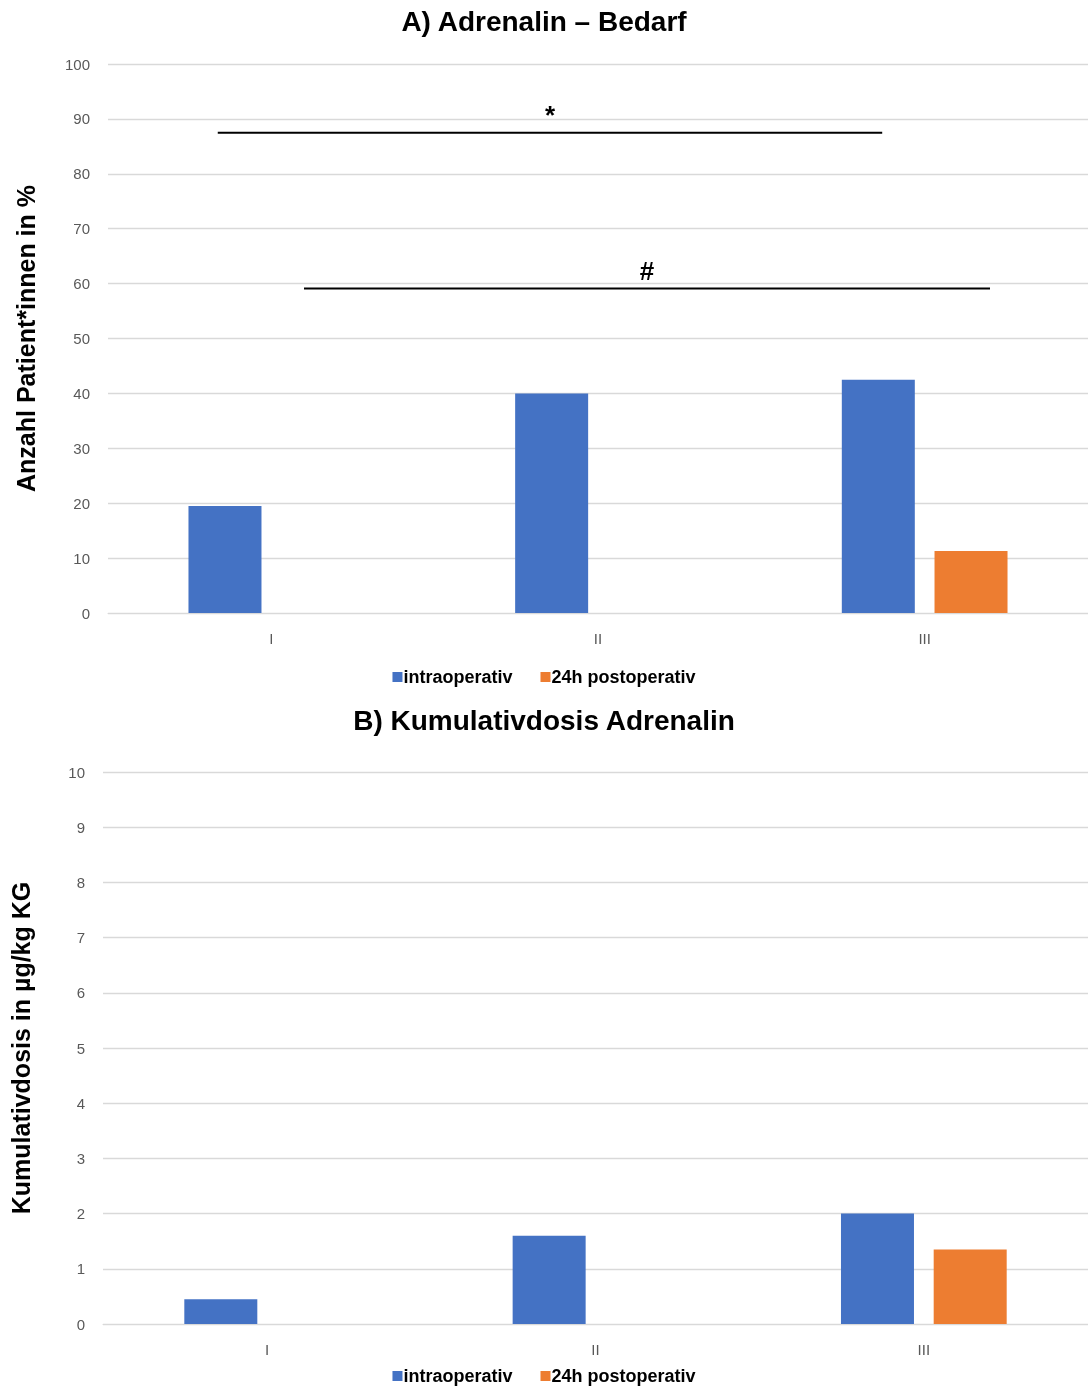 This screenshot has height=1398, width=1088. What do you see at coordinates (81, 284) in the screenshot?
I see `y-tick-label: 60` at bounding box center [81, 284].